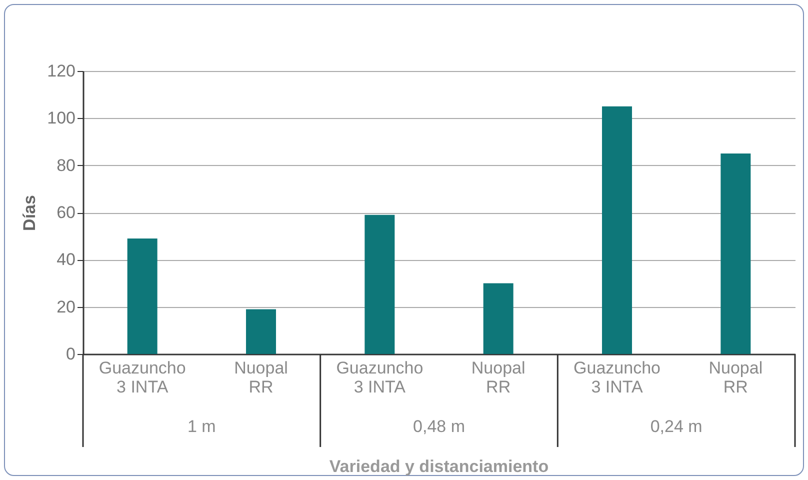  What do you see at coordinates (71, 354) in the screenshot?
I see `y-tick-label: 0` at bounding box center [71, 354].